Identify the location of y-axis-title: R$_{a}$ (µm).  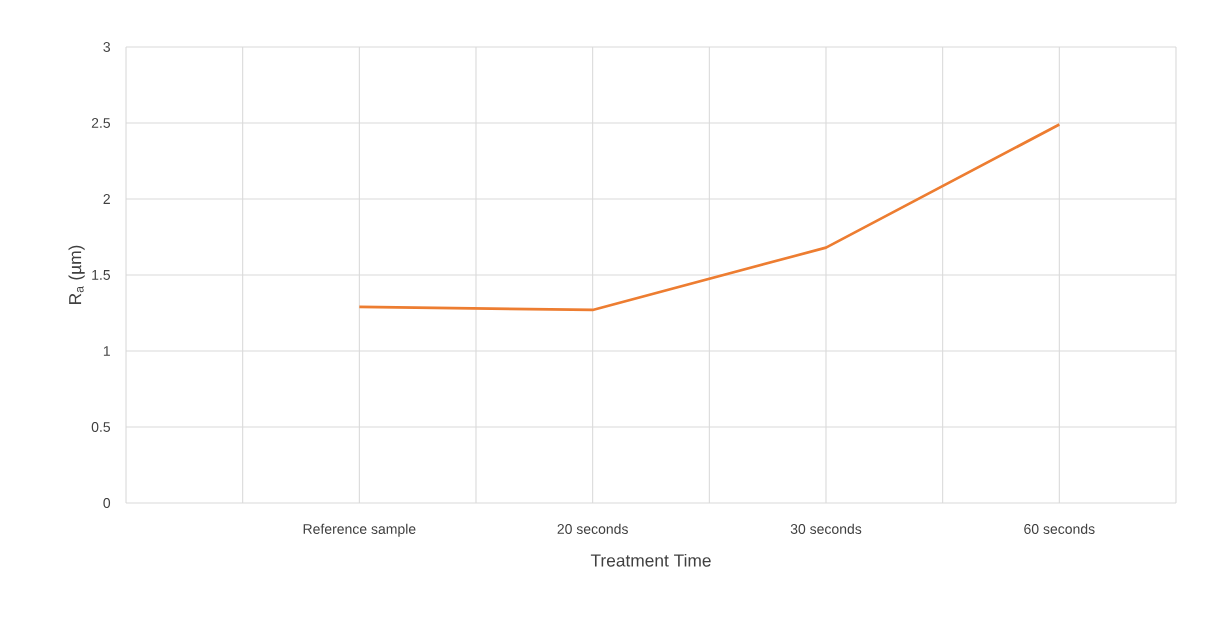
(76, 274).